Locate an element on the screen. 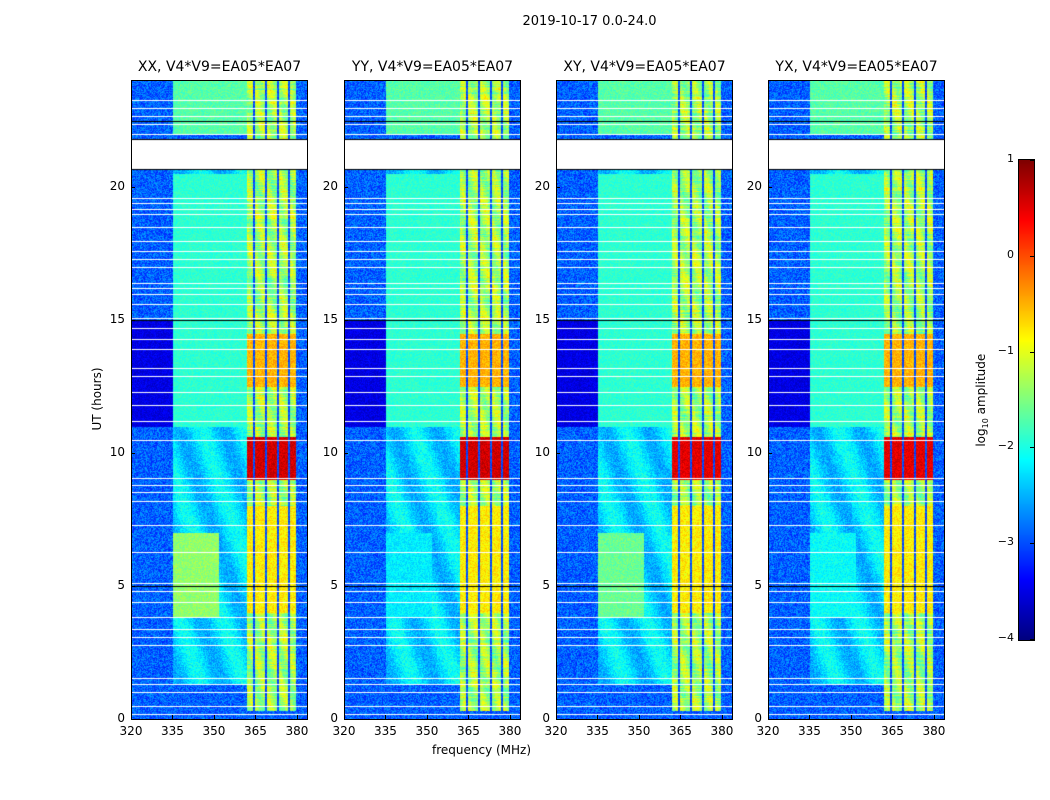 This screenshot has width=1050, height=800. colorbar-tick-label: −4 is located at coordinates (1005, 637).